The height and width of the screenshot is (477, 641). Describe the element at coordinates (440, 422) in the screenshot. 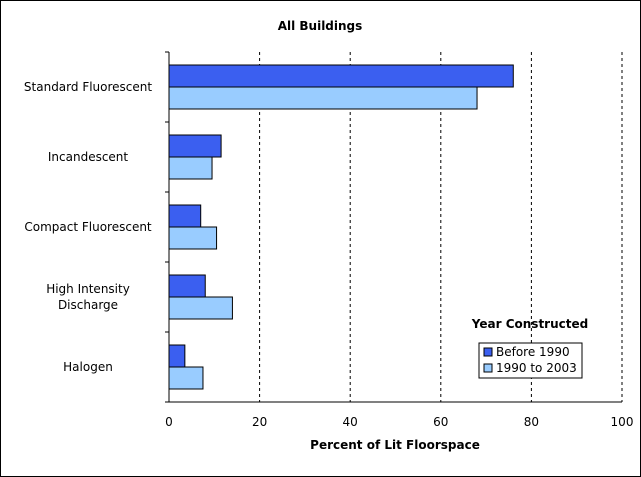

I see `x-tick-label-60: 60` at that location.